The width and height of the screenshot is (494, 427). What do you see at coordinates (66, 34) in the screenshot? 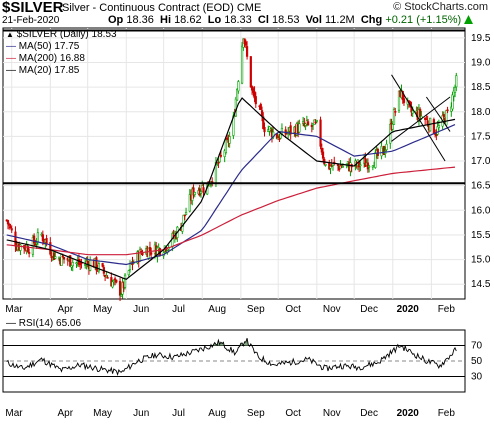
I see `legend-price-text: $SILVER (Daily) 18.53` at bounding box center [66, 34].